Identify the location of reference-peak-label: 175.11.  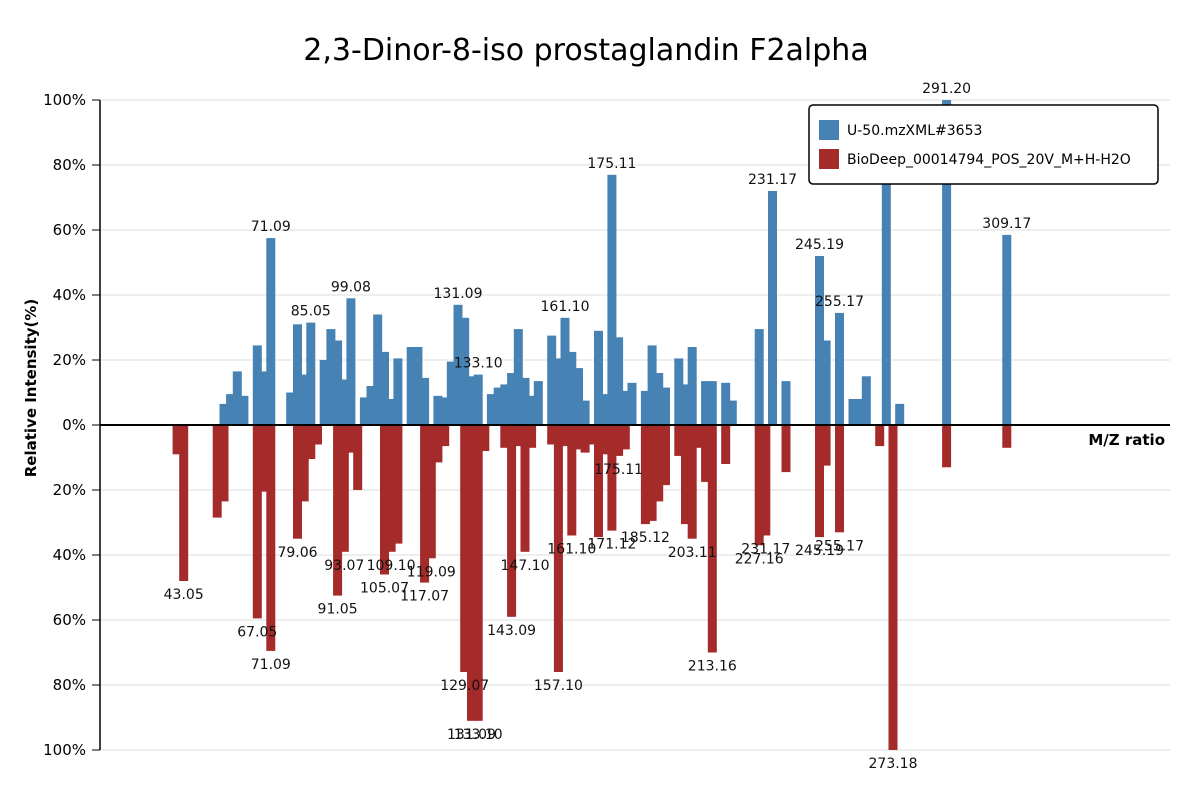
(618, 470).